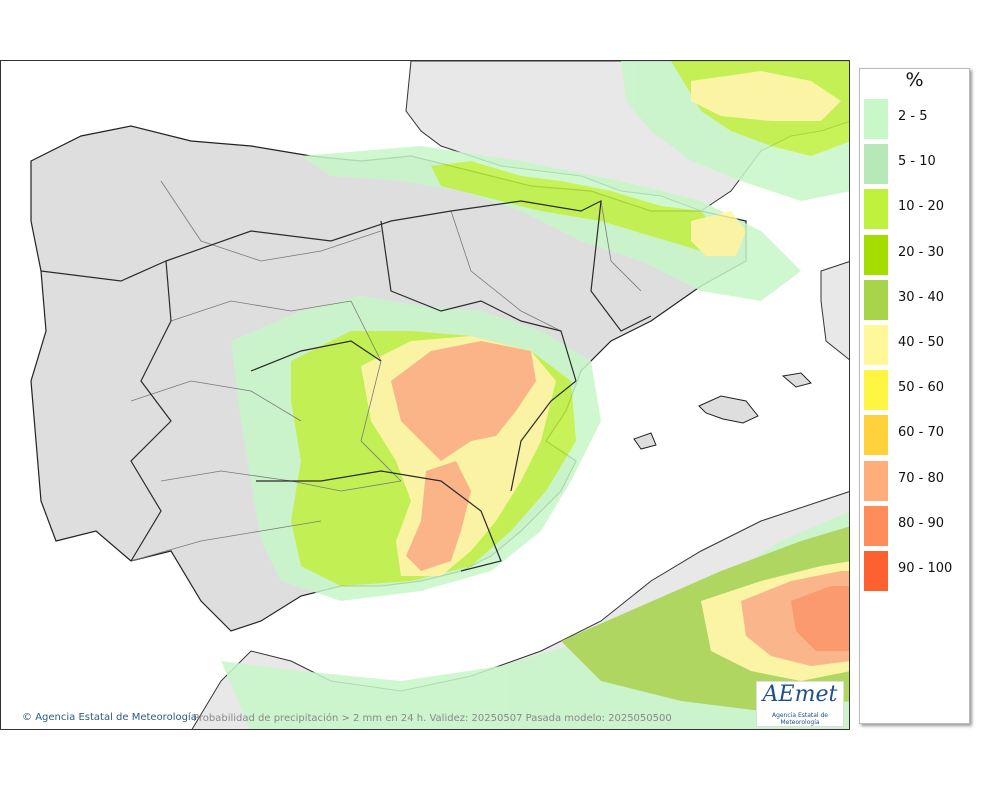  I want to click on legend-item: 2 - 5, so click(914, 117).